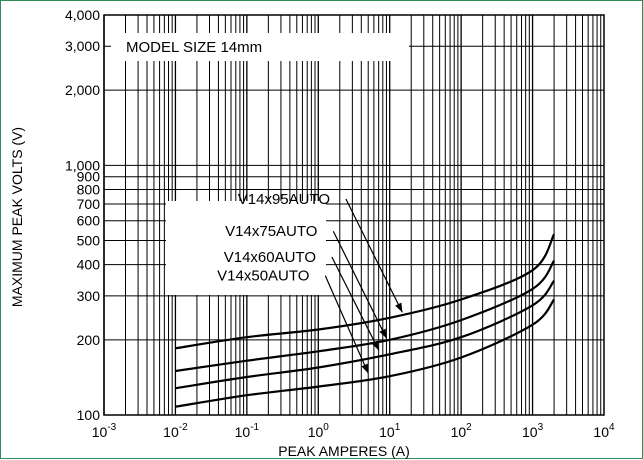 This screenshot has height=460, width=643. What do you see at coordinates (254, 427) in the screenshot?
I see `x-tick-exponent: -1` at bounding box center [254, 427].